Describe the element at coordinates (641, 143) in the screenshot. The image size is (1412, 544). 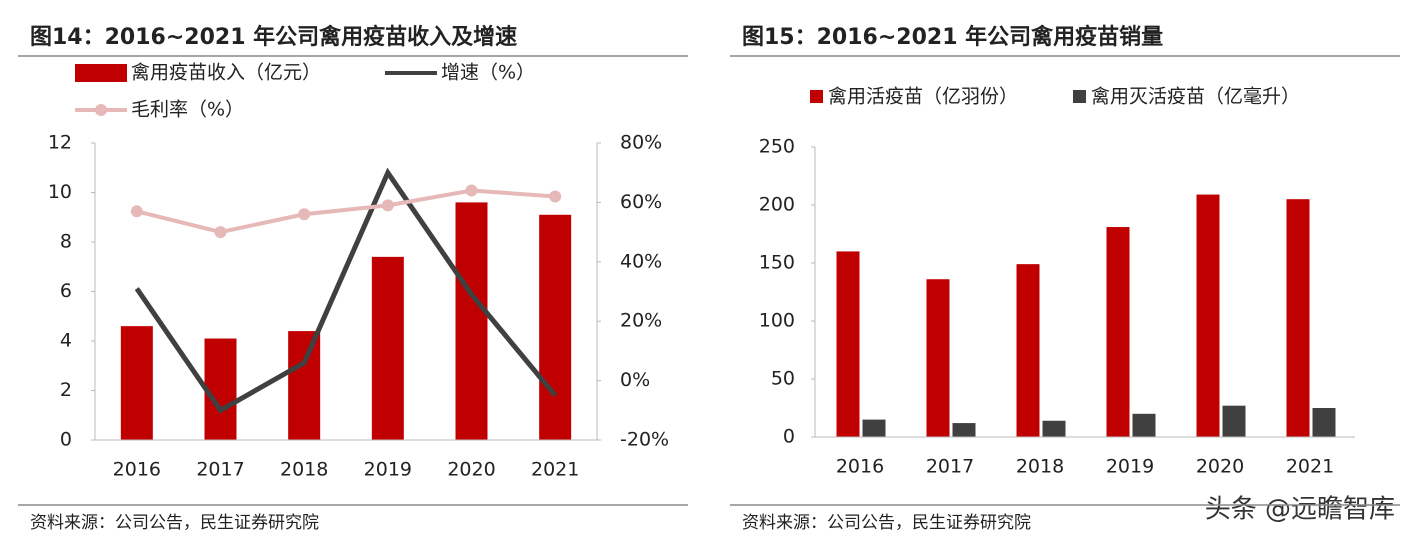
I see `y2-tick-label: 80%` at that location.